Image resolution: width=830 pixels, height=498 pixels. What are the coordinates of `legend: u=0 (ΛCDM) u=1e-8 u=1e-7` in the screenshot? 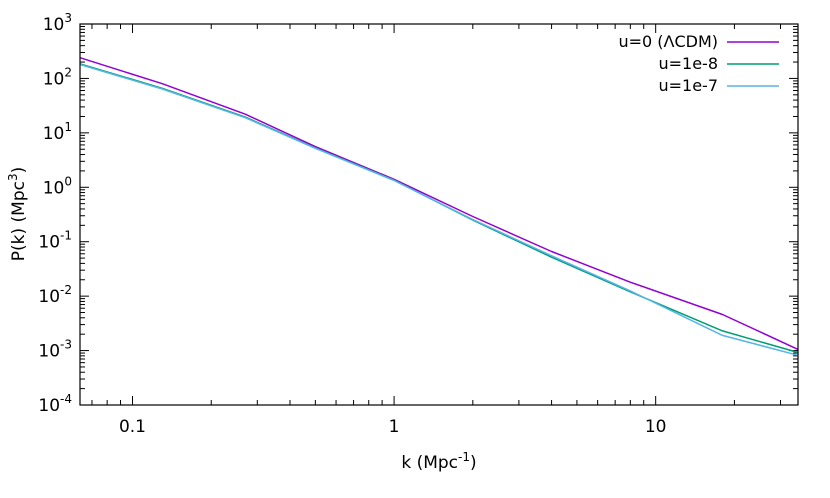 It's located at (698, 63).